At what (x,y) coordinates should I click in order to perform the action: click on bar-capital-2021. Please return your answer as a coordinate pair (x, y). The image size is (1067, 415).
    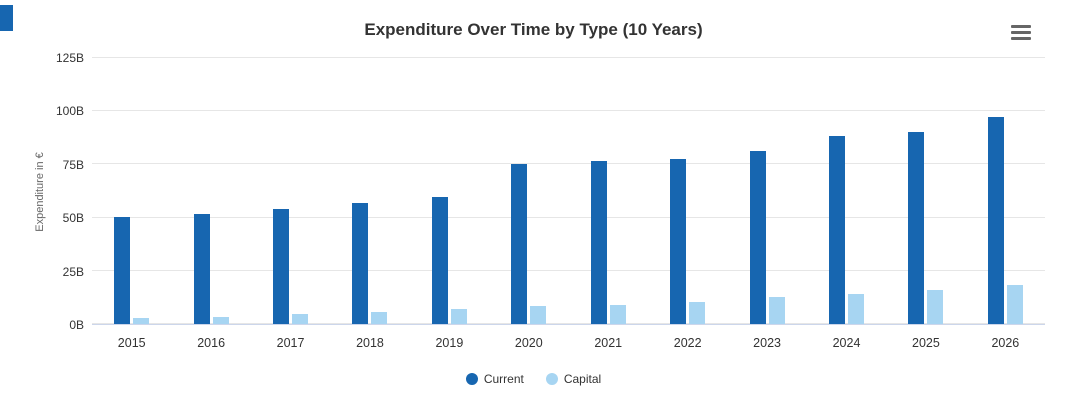
    Looking at the image, I should click on (617, 314).